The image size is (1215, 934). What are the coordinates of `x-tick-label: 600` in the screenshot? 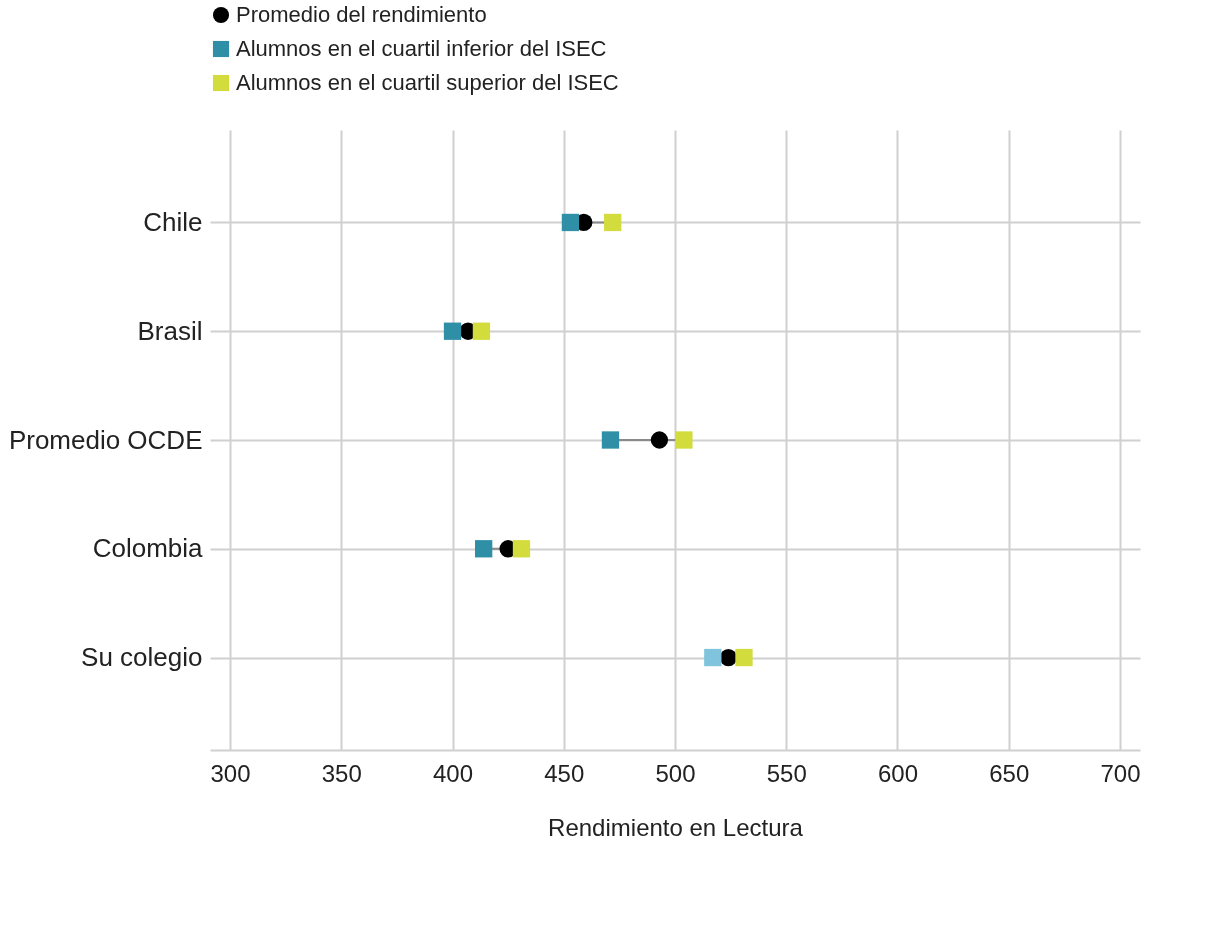 It's located at (898, 773).